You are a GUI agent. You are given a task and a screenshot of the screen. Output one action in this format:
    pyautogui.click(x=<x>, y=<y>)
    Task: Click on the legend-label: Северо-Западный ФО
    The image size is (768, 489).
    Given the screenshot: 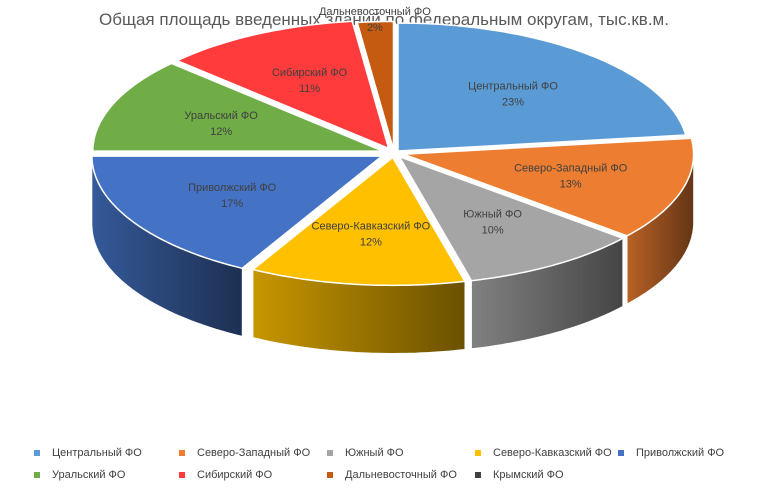 What is the action you would take?
    pyautogui.click(x=254, y=453)
    